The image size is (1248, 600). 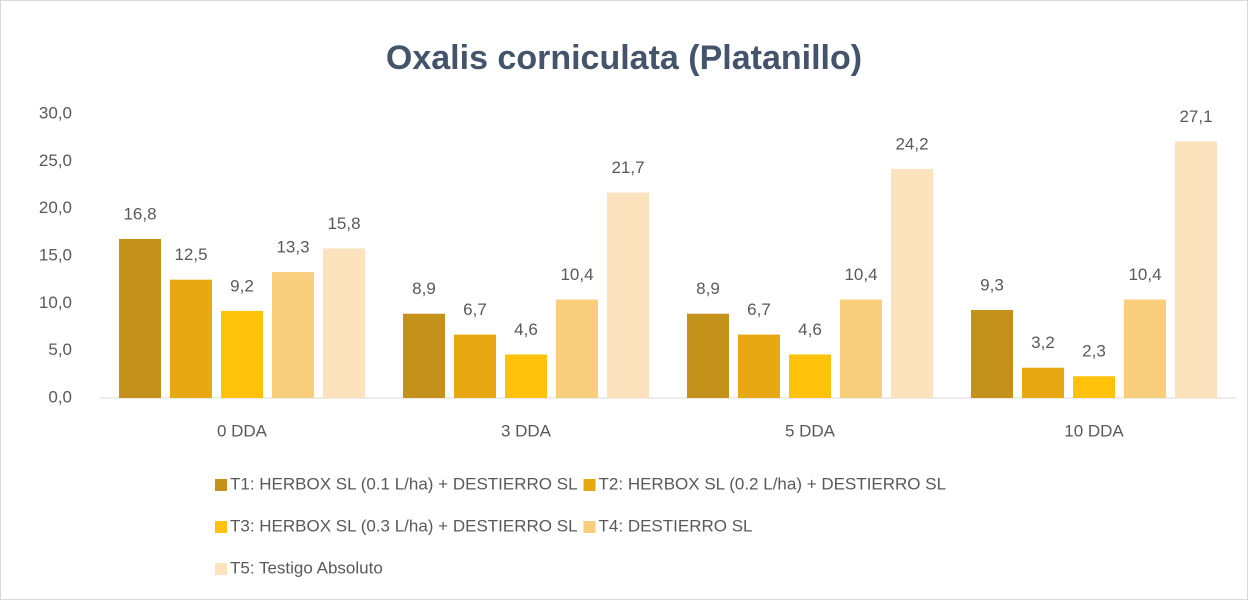 What do you see at coordinates (1094, 430) in the screenshot?
I see `x-tick-label: 10 DDA` at bounding box center [1094, 430].